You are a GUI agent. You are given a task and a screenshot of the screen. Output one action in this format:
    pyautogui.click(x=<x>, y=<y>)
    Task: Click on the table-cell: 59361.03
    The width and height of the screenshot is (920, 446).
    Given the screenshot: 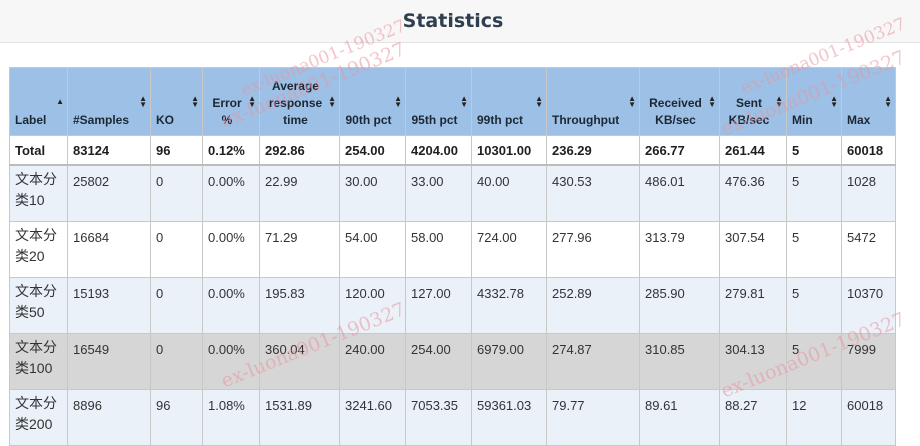 What is the action you would take?
    pyautogui.click(x=509, y=417)
    